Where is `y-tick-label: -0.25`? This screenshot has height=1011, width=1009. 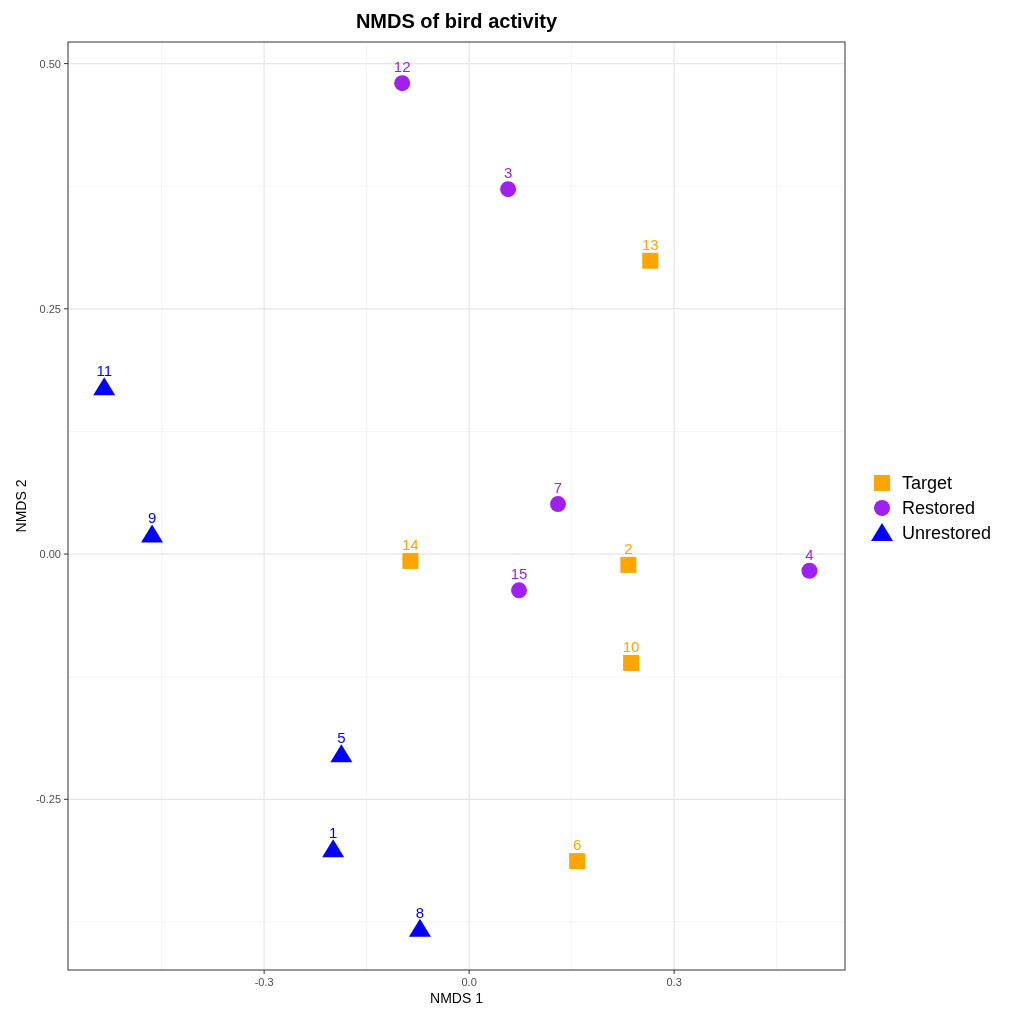 y-tick-label: -0.25 is located at coordinates (48, 799).